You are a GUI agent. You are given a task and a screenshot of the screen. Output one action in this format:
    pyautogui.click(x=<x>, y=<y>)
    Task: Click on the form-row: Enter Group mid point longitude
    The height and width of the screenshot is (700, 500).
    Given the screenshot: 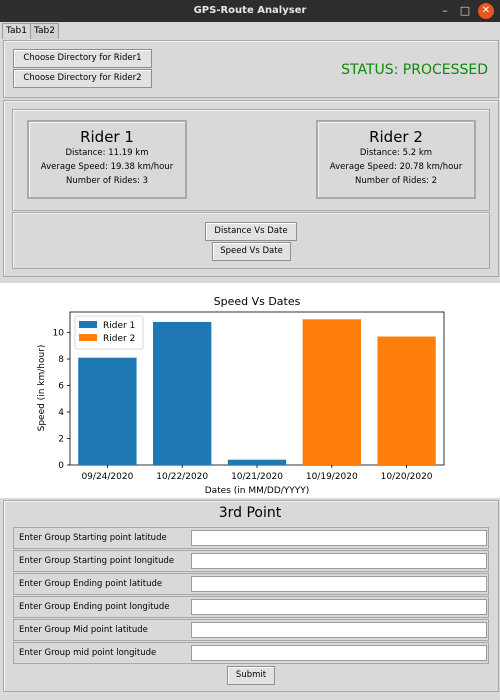 What is the action you would take?
    pyautogui.click(x=251, y=653)
    